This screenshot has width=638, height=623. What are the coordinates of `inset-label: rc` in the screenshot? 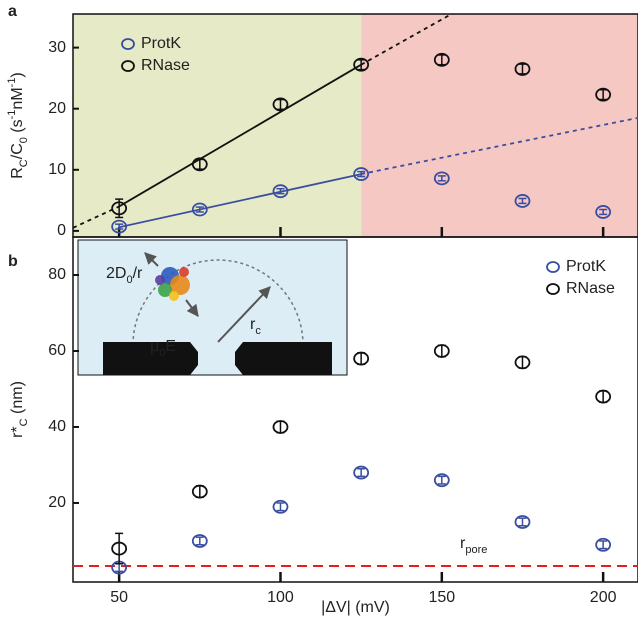 It's located at (255, 326).